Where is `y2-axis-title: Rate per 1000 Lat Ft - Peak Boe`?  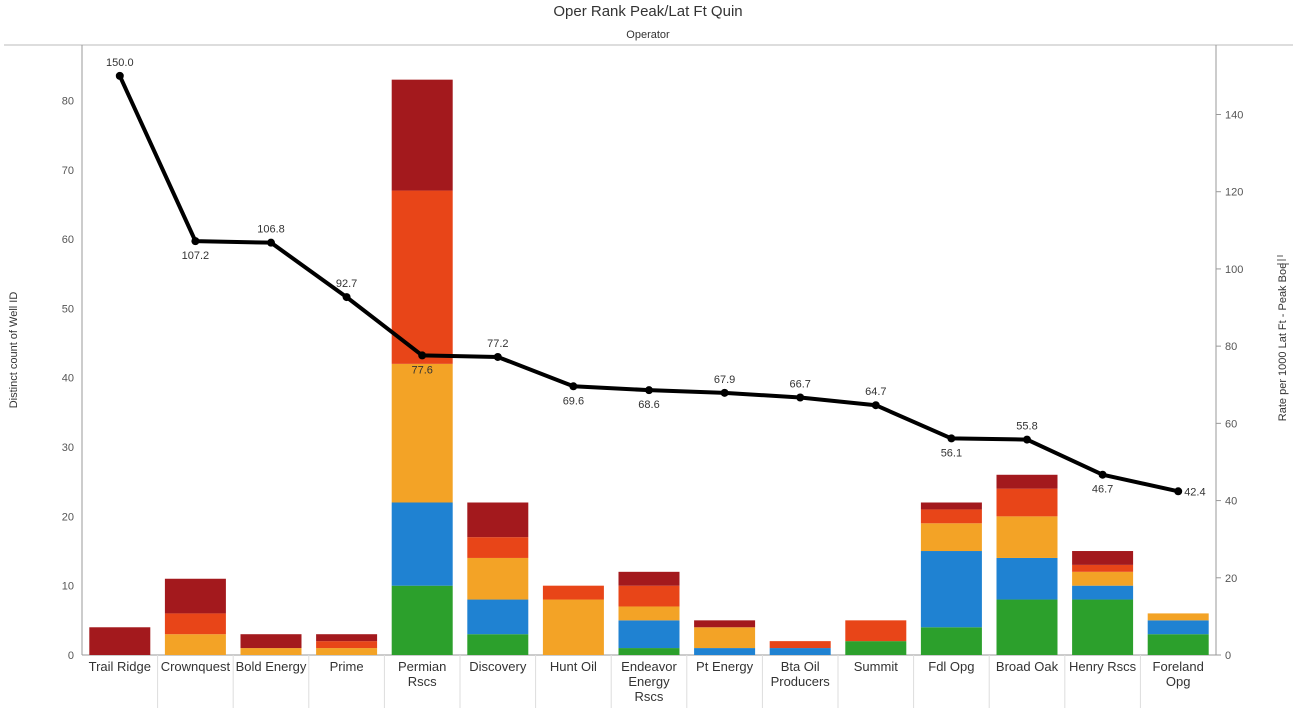
y2-axis-title: Rate per 1000 Lat Ft - Peak Boe is located at coordinates (1283, 342).